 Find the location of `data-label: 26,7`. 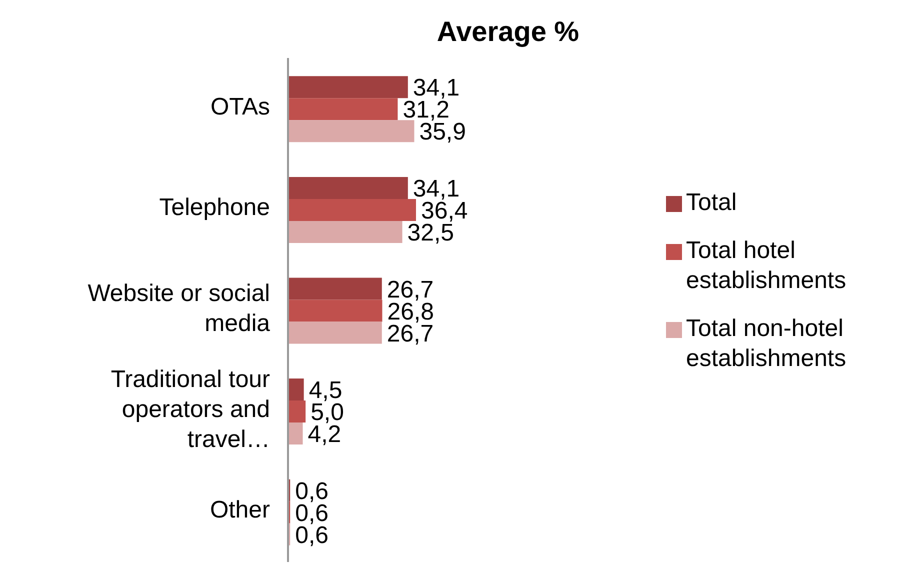

data-label: 26,7 is located at coordinates (410, 290).